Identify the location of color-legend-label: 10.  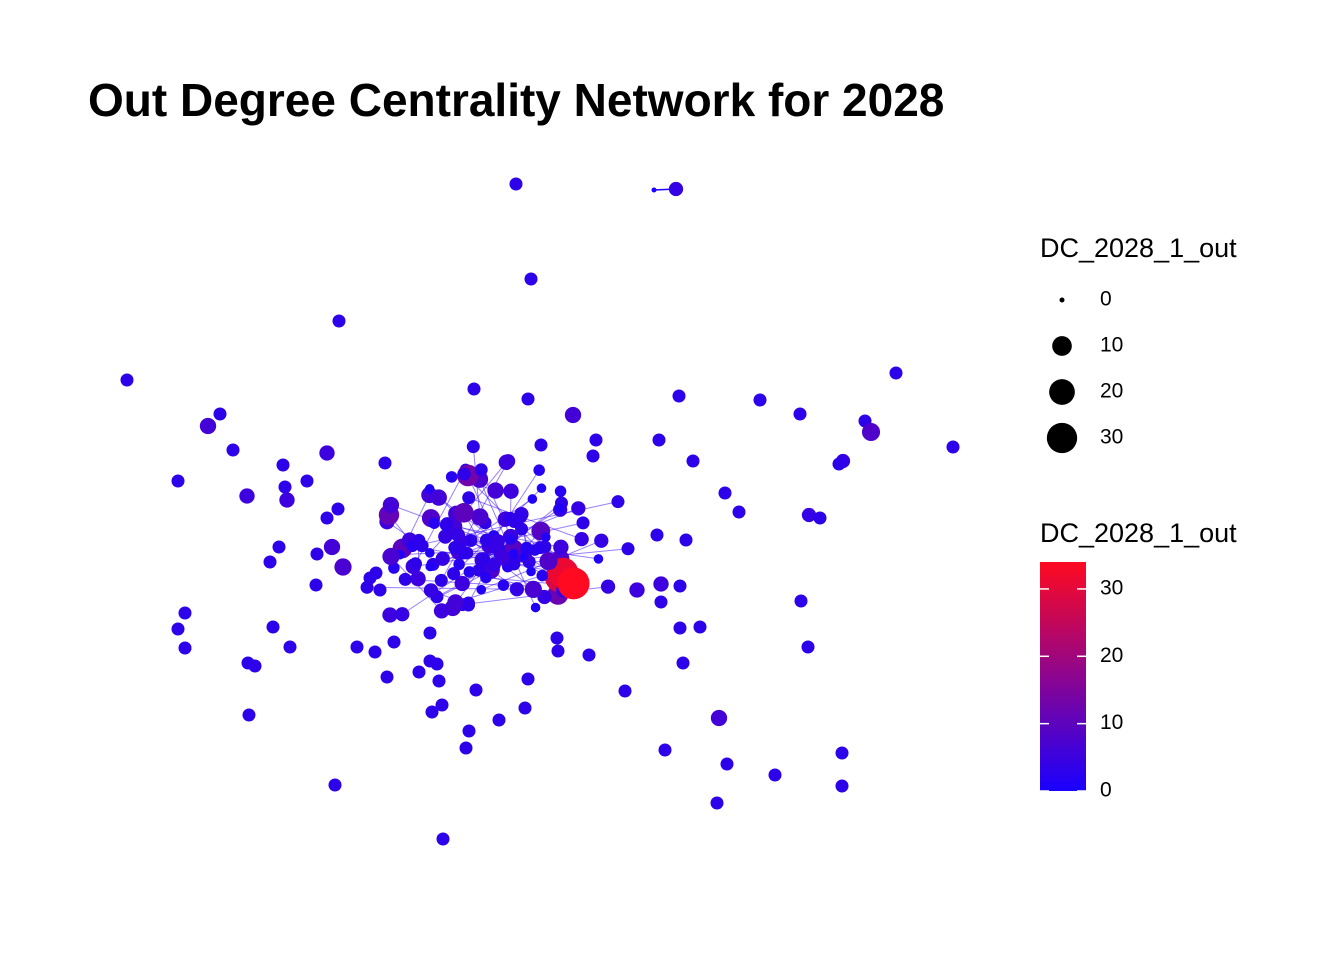
(1111, 722).